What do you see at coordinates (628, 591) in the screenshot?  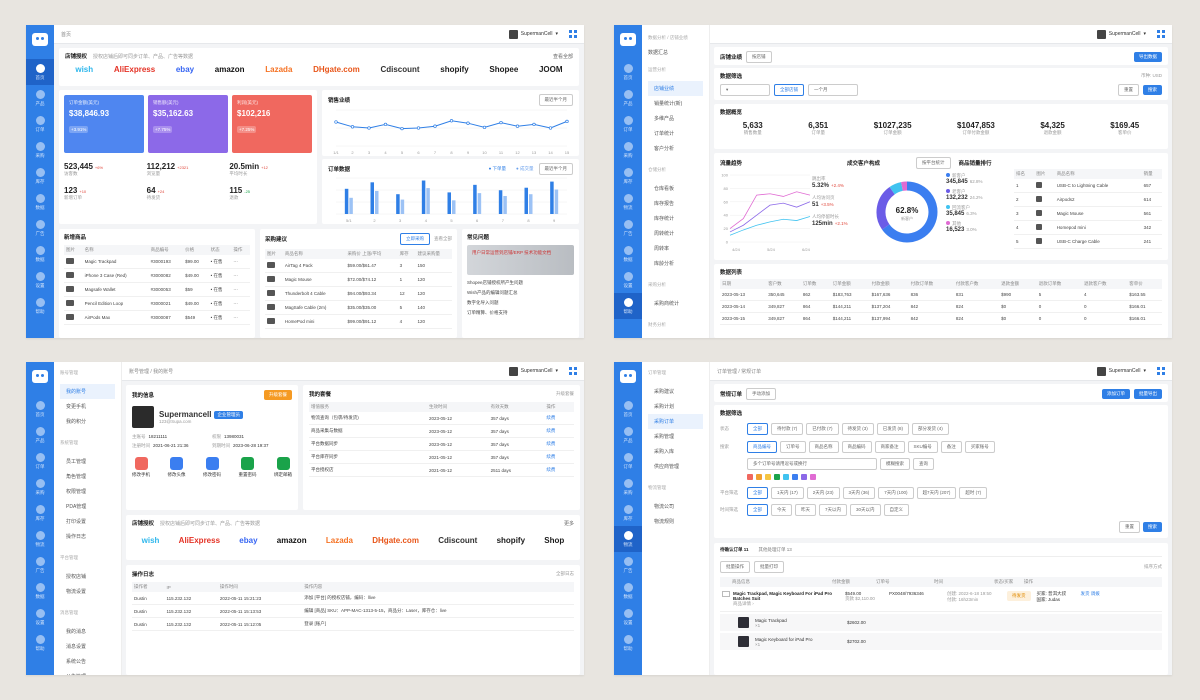 I see `sidebar-item-7: 数据` at bounding box center [628, 591].